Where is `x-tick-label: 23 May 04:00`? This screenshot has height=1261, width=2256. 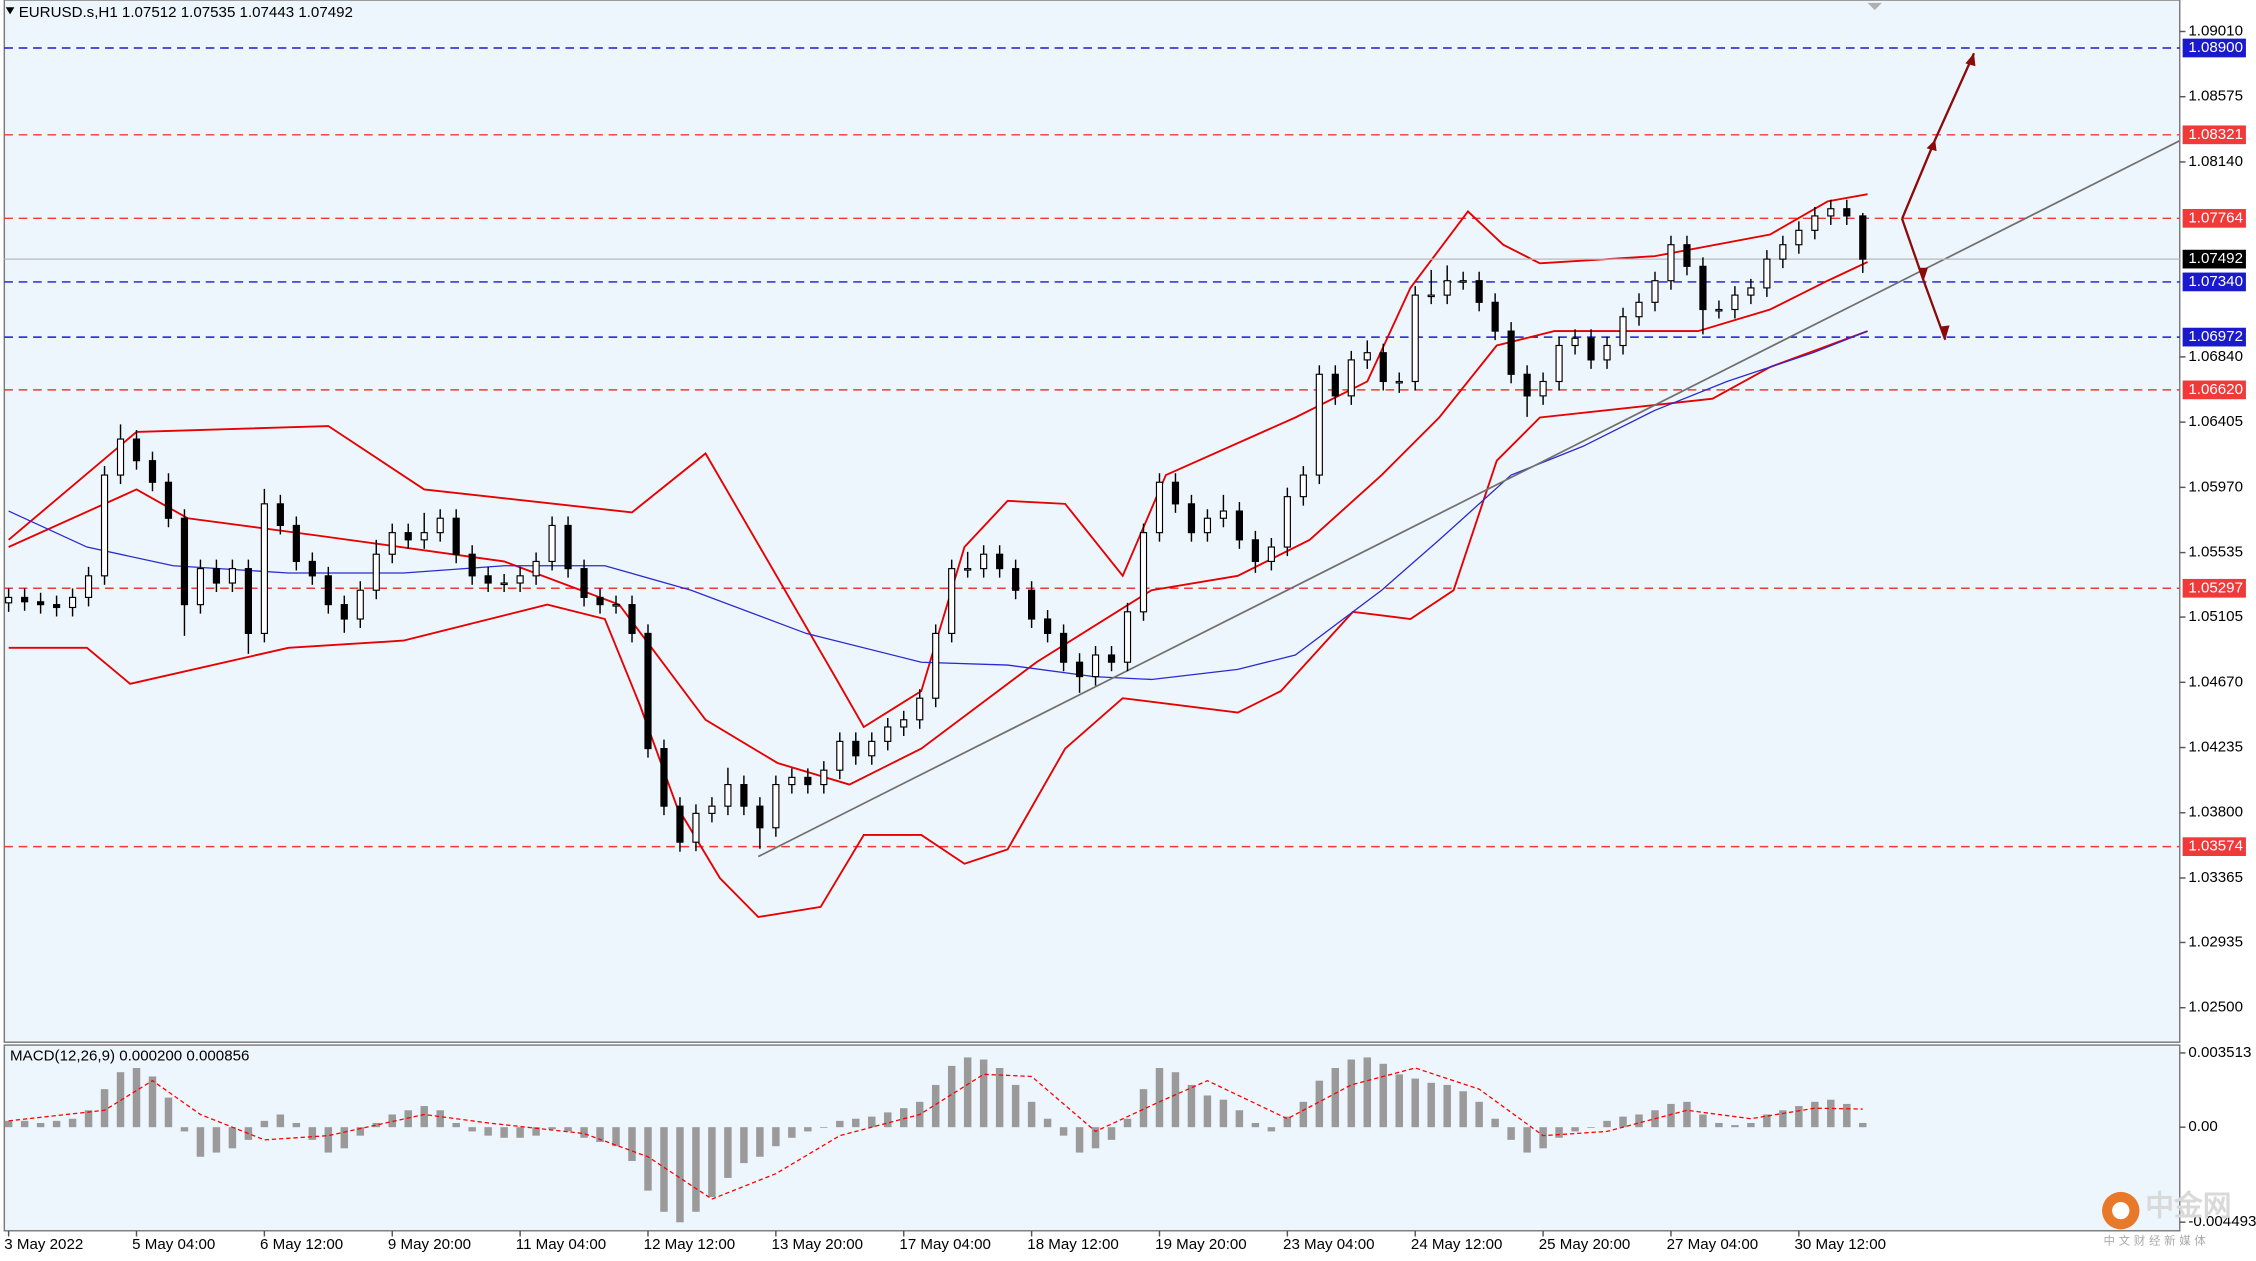 x-tick-label: 23 May 04:00 is located at coordinates (1329, 1244).